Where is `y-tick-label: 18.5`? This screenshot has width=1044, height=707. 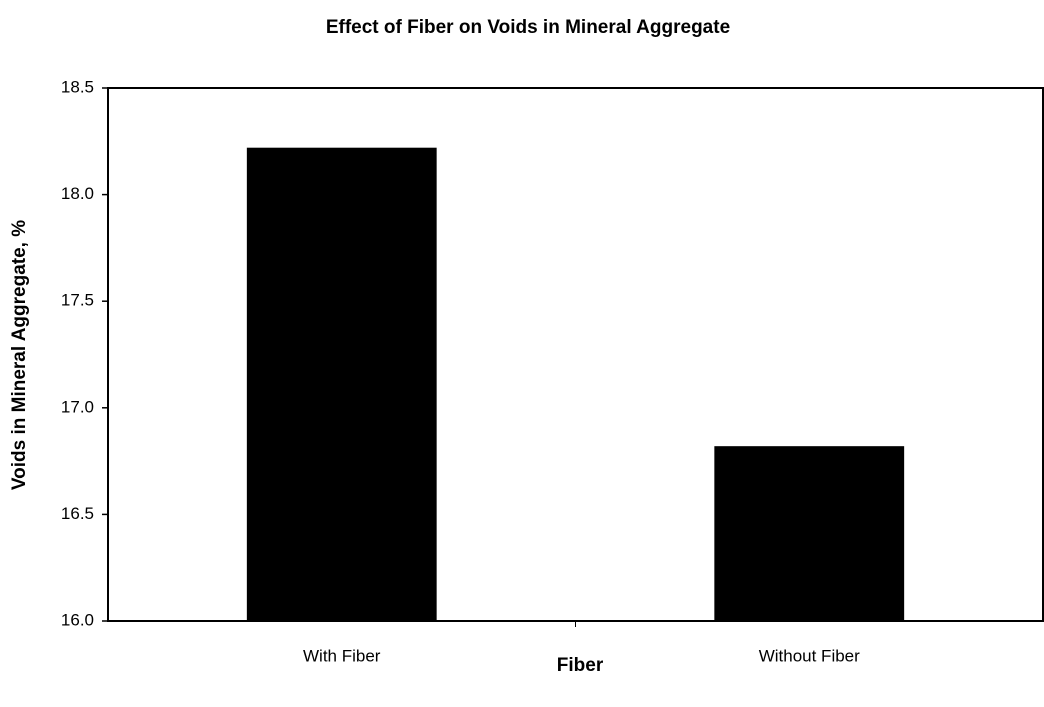
y-tick-label: 18.5 is located at coordinates (77, 86).